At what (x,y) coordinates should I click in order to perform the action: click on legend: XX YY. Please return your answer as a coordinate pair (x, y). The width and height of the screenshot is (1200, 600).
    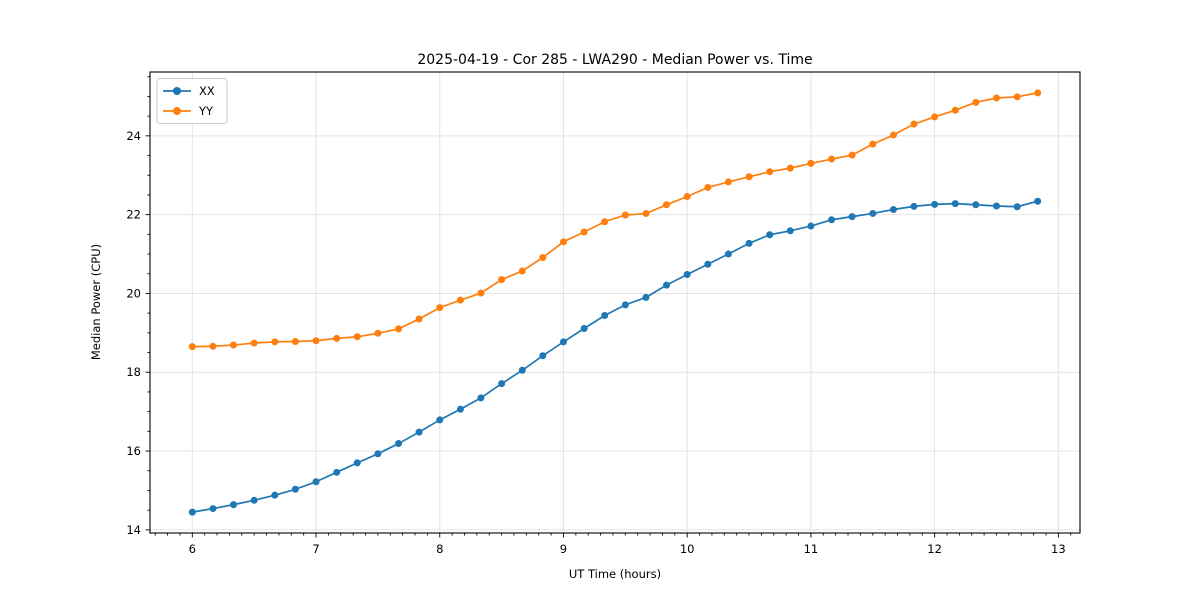
    Looking at the image, I should click on (192, 101).